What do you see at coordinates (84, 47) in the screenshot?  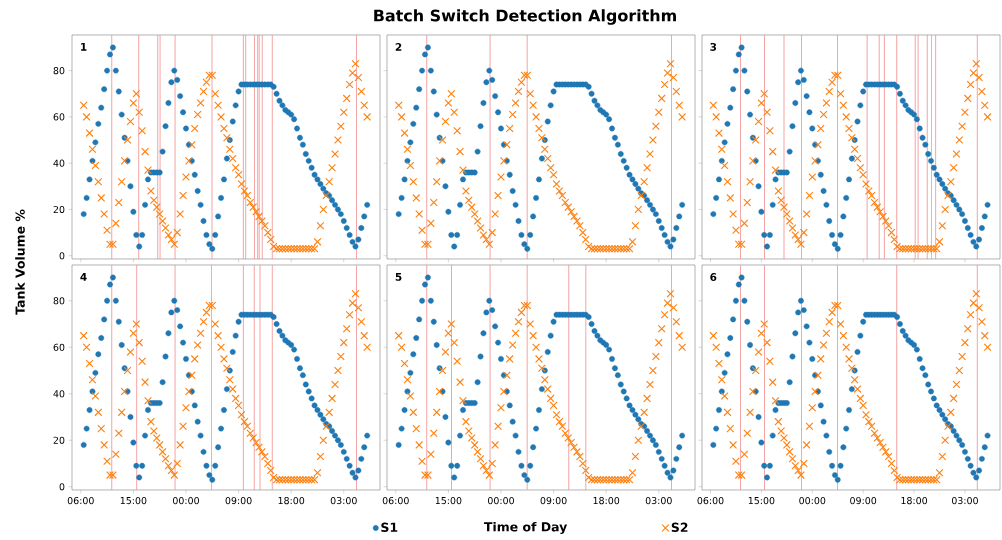 I see `annotation: 1` at bounding box center [84, 47].